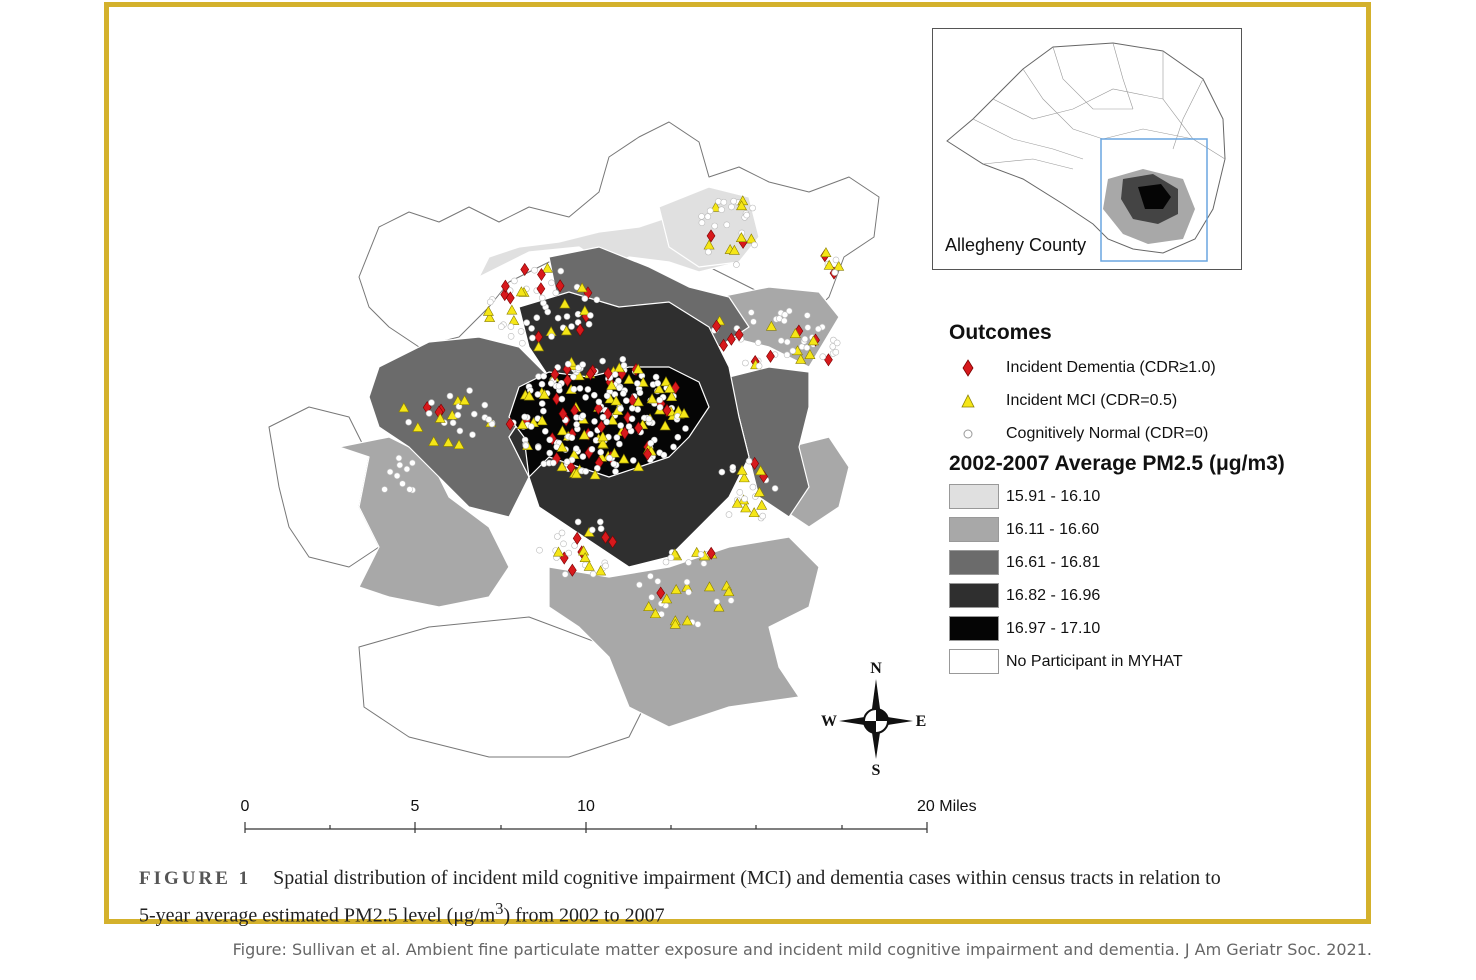 The height and width of the screenshot is (980, 1476). I want to click on white-circle-icon, so click(968, 434).